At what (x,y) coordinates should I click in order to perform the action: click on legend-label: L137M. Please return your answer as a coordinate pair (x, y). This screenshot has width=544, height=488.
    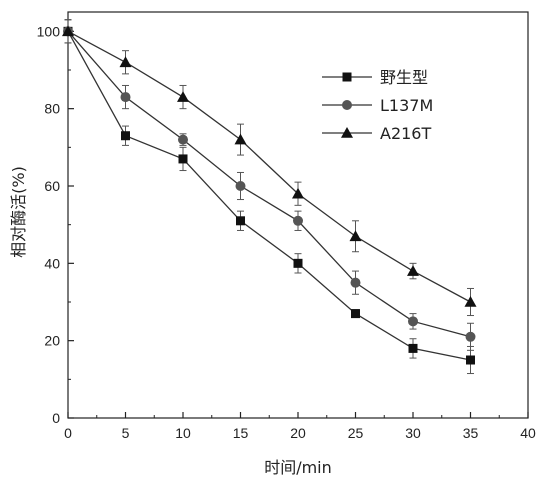
    Looking at the image, I should click on (406, 105).